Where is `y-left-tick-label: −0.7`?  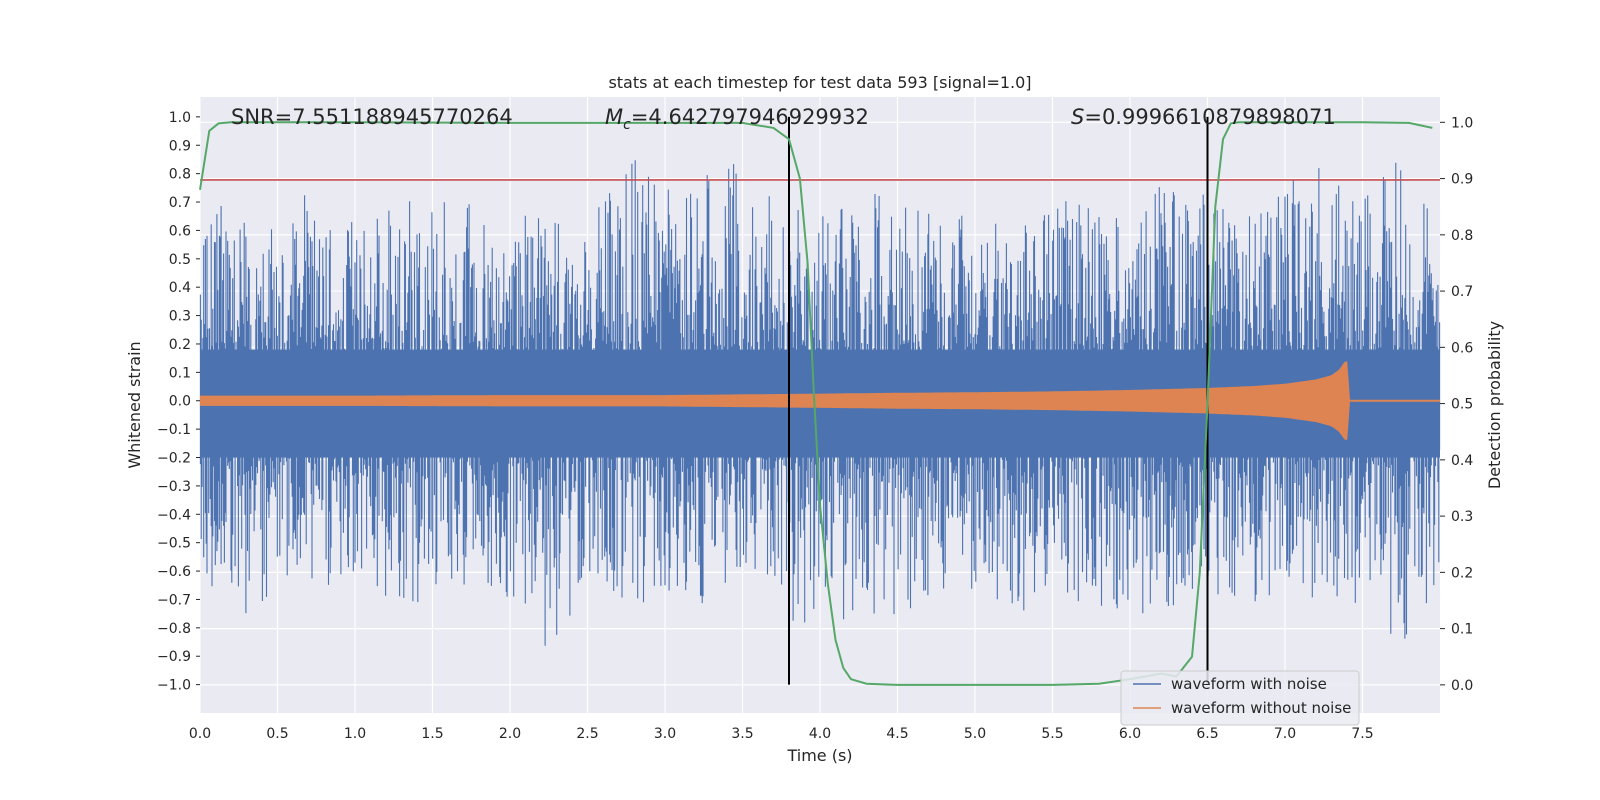
y-left-tick-label: −0.7 is located at coordinates (174, 600).